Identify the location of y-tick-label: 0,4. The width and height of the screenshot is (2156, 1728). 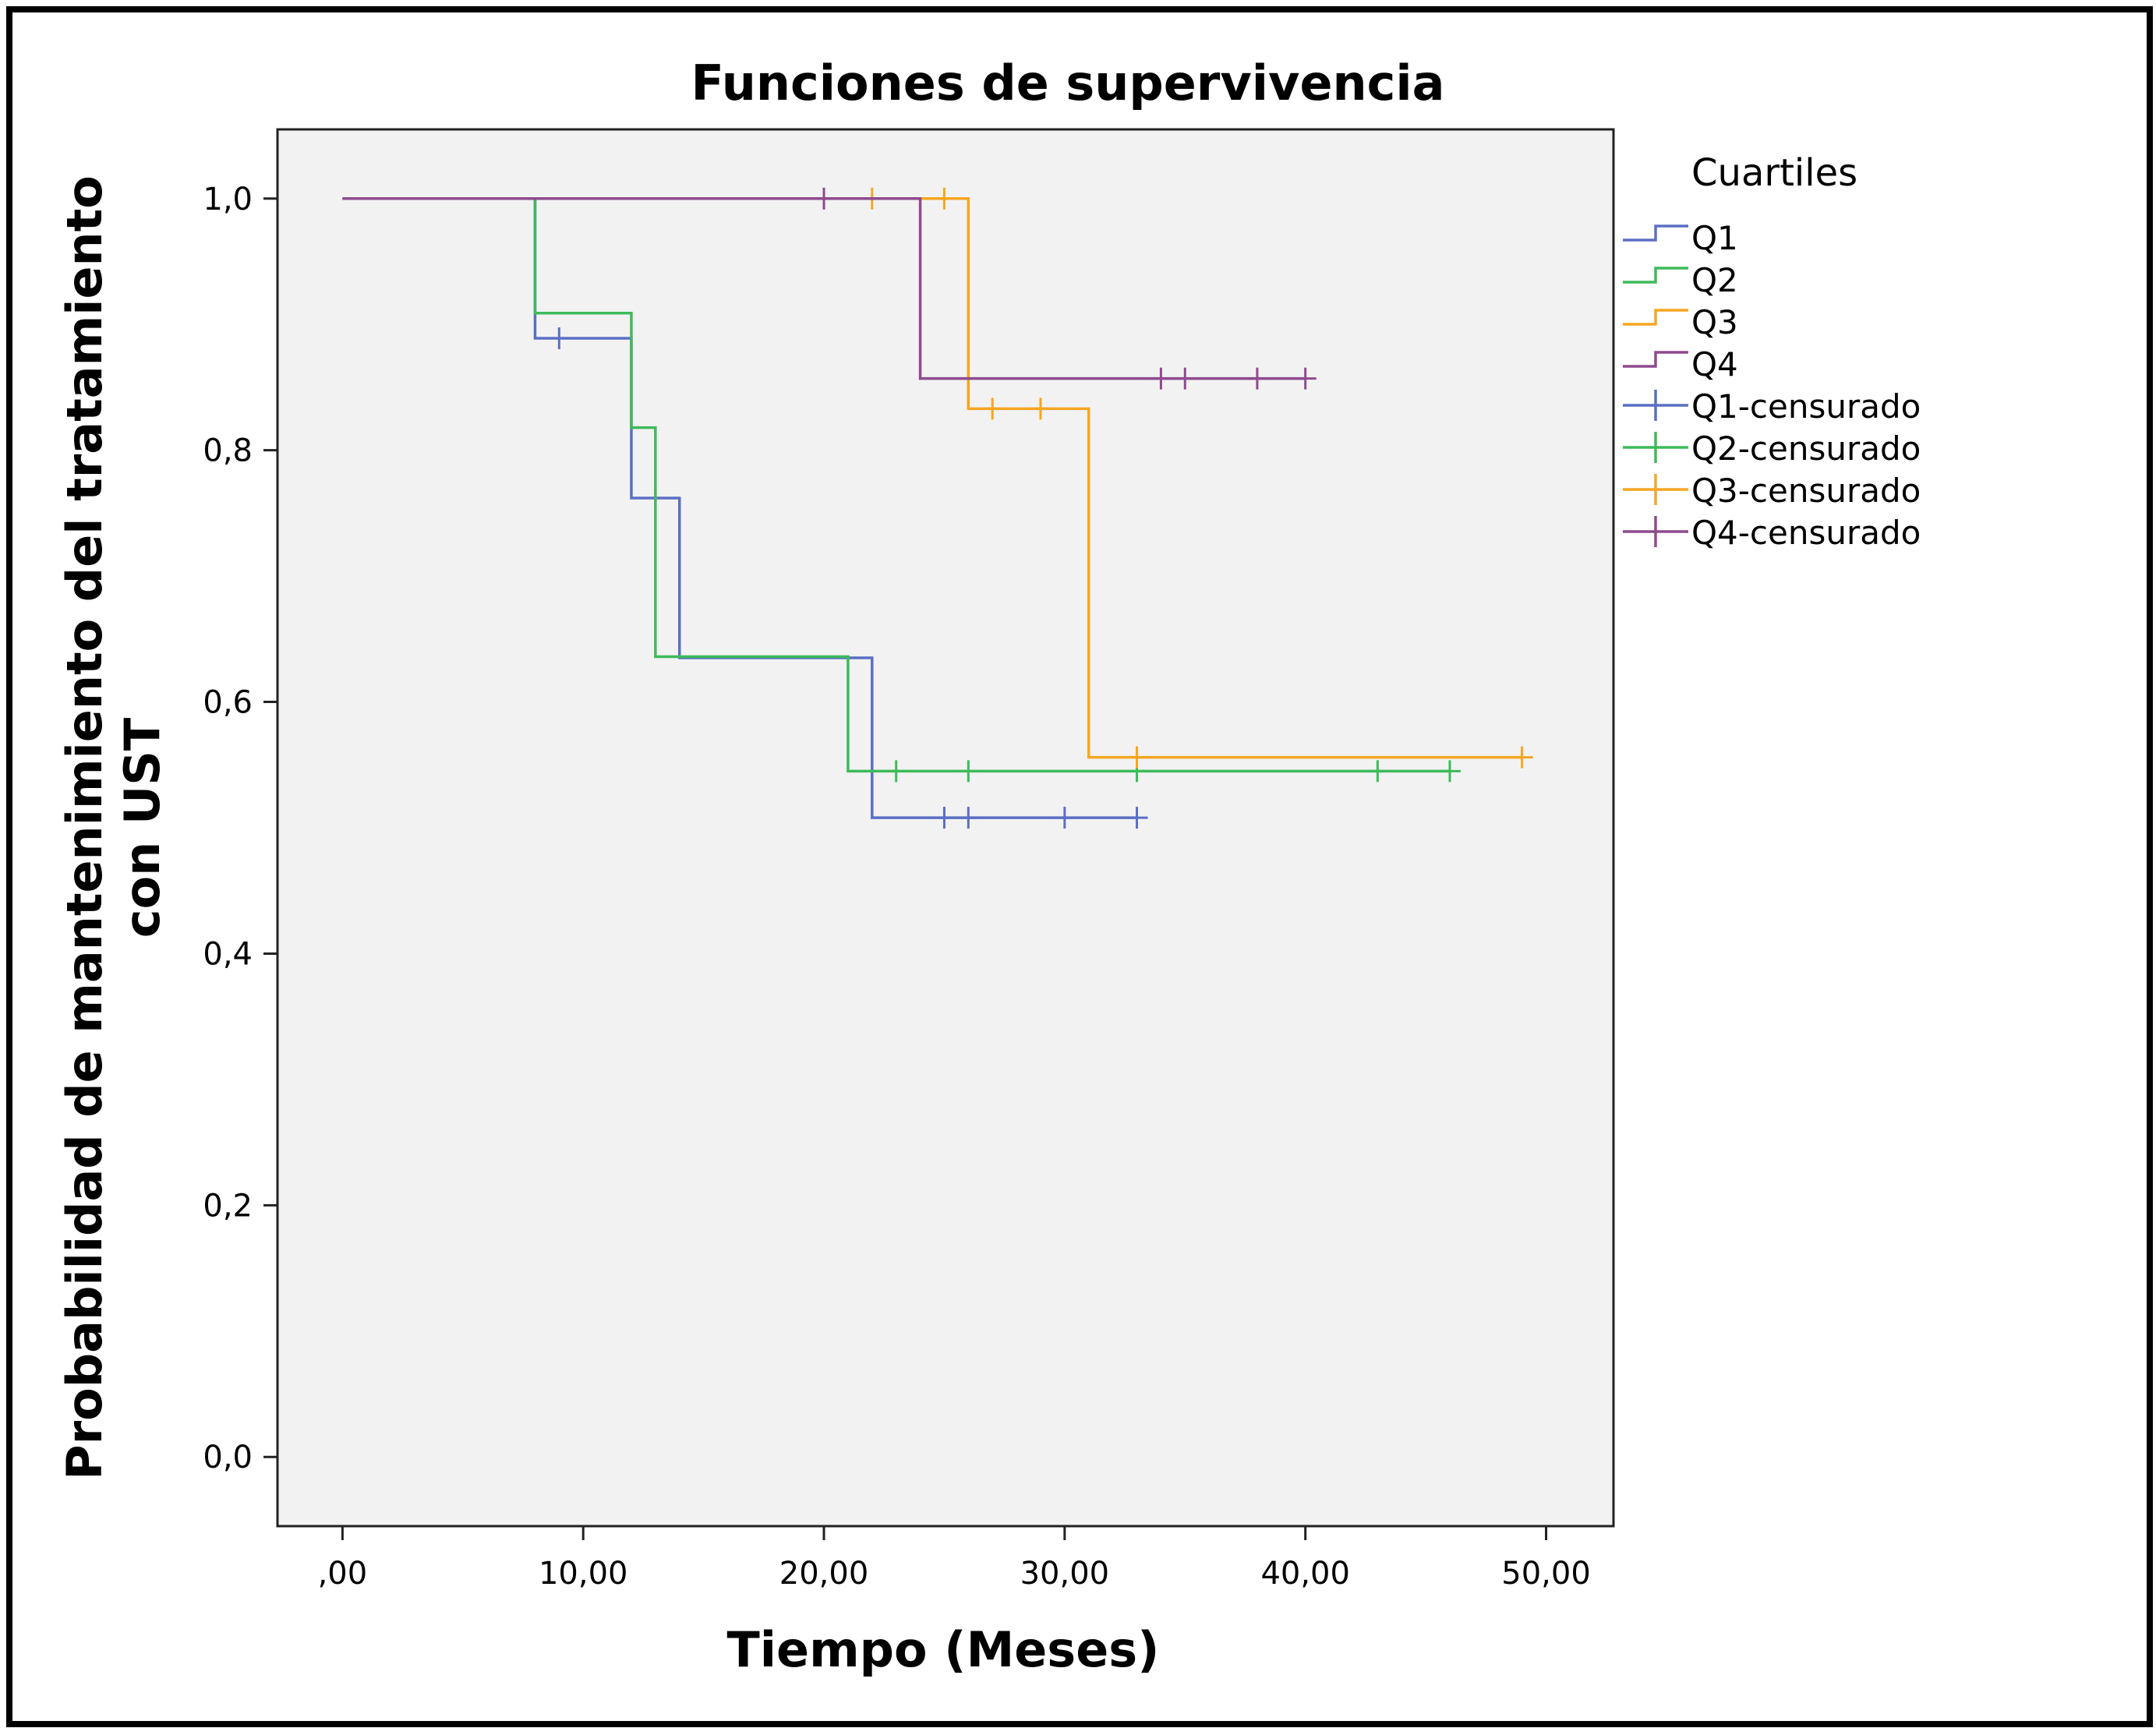
(228, 954).